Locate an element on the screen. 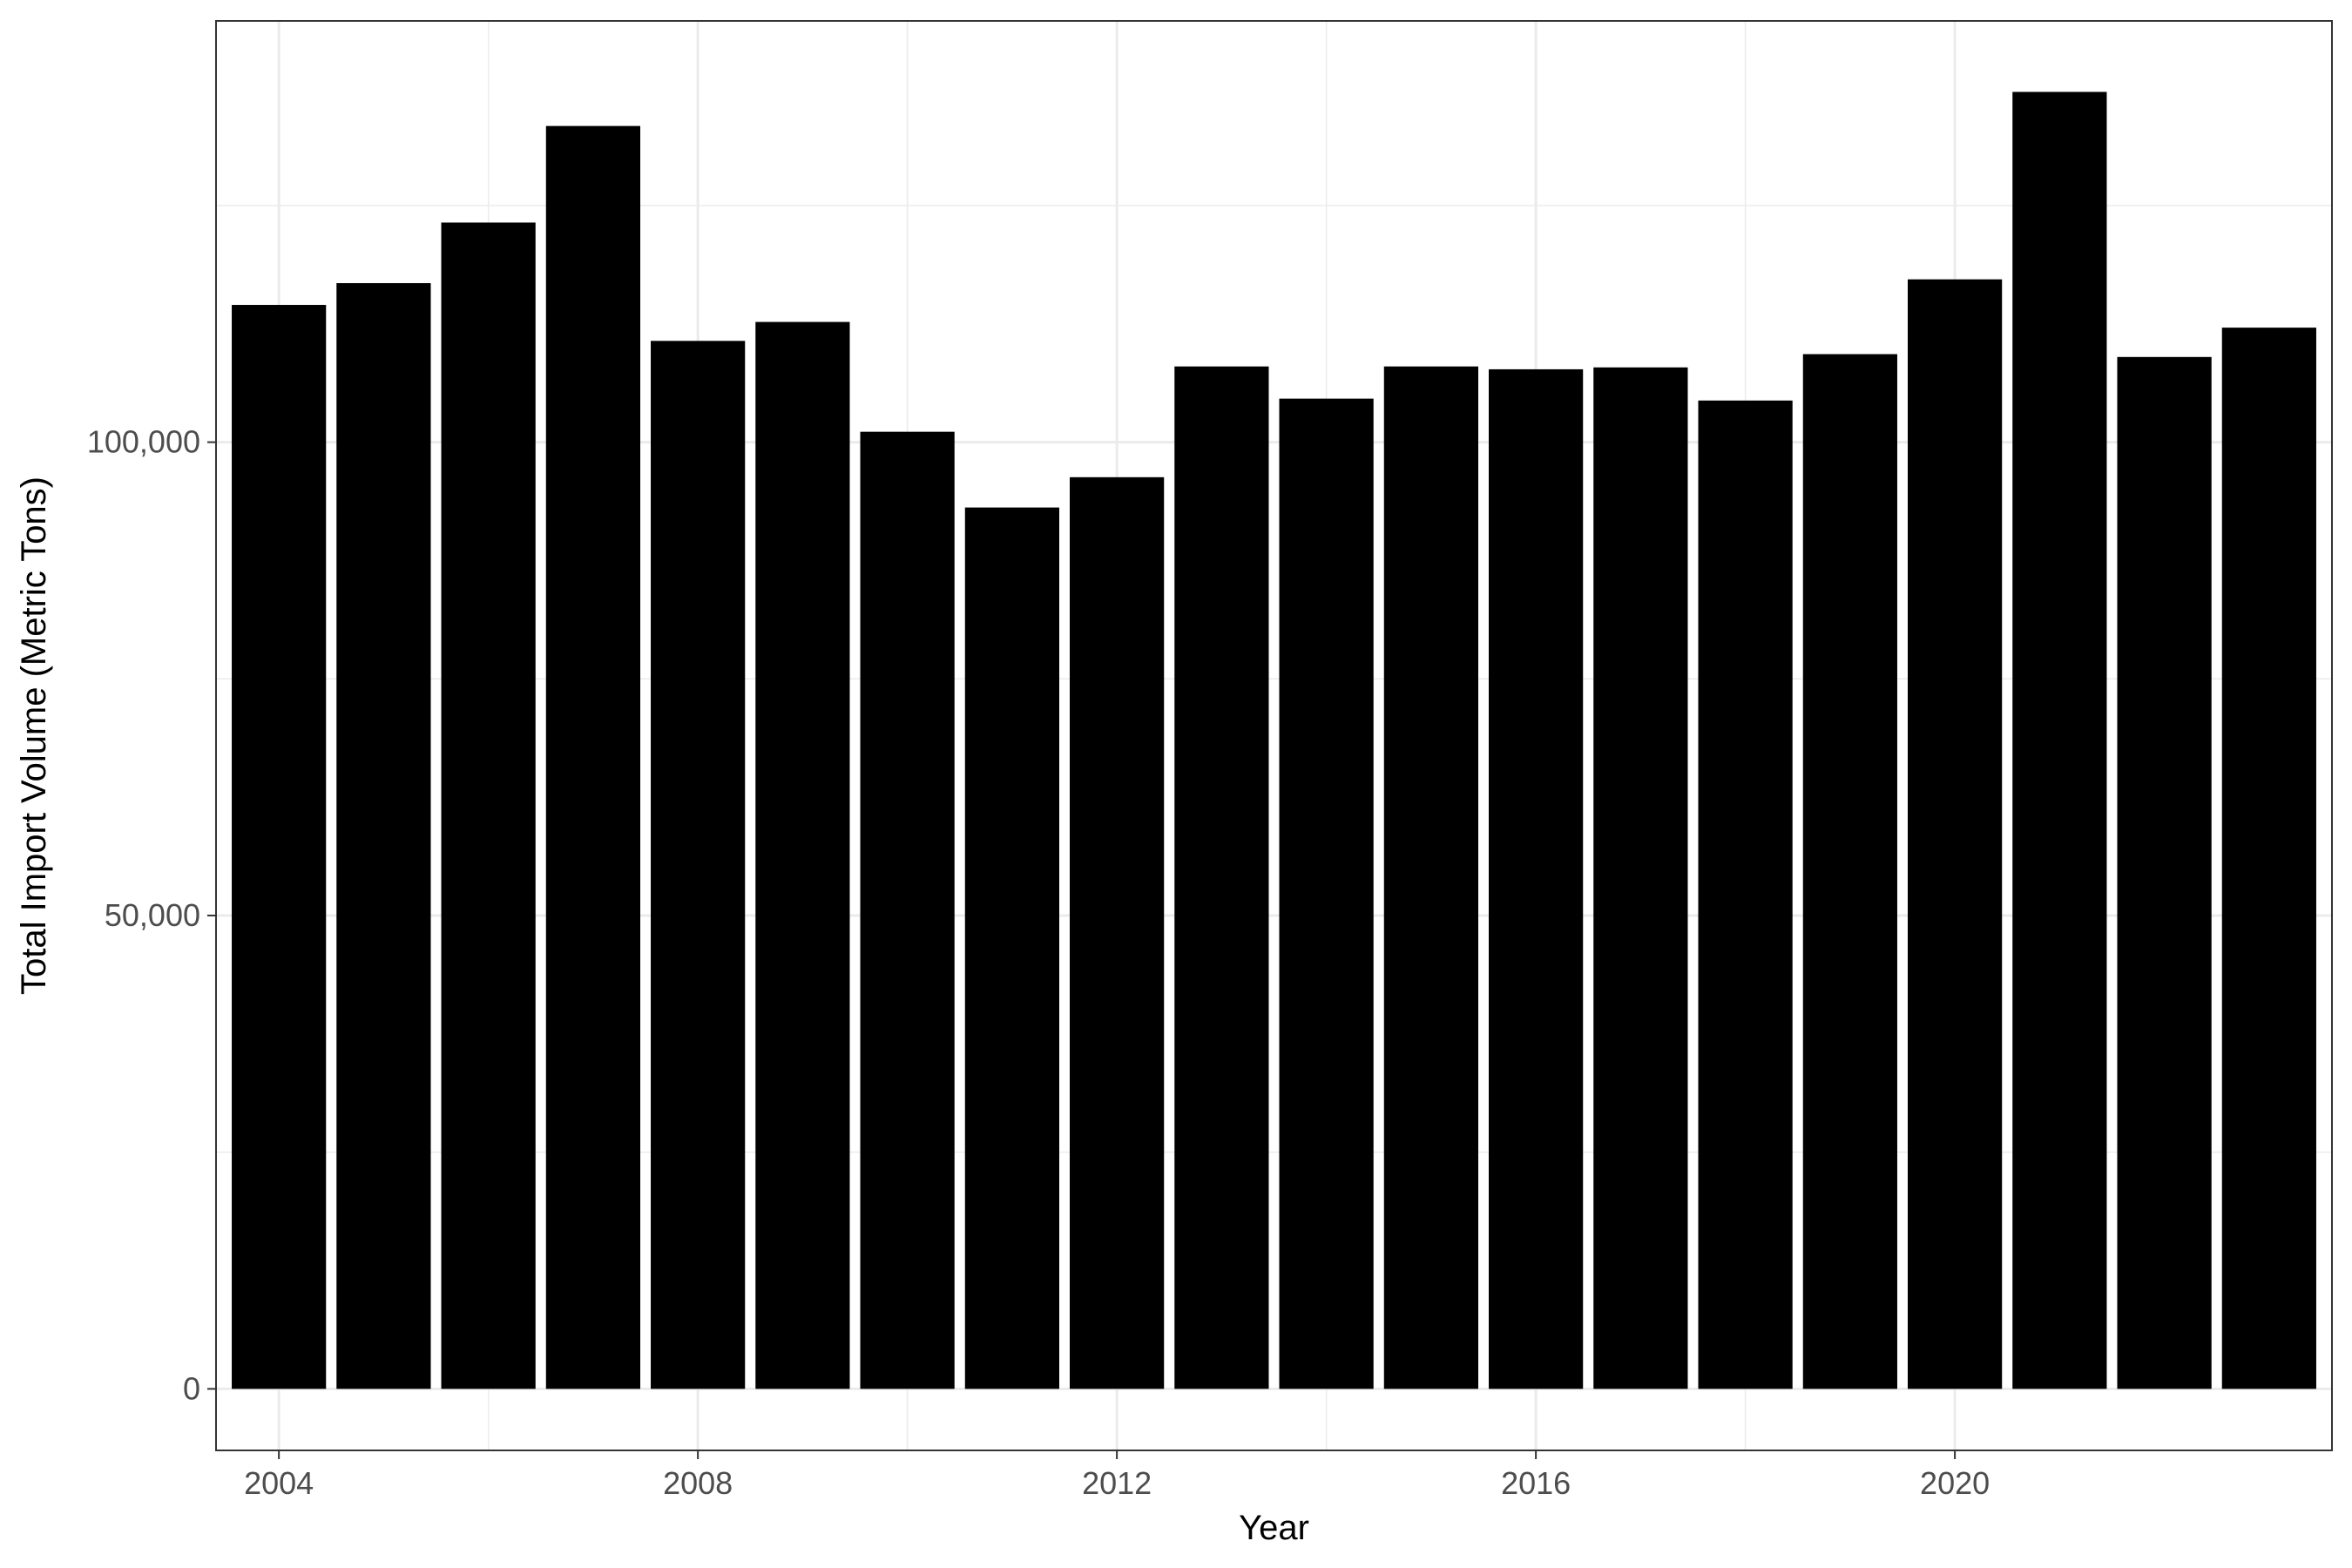 The image size is (2352, 1568). bar-2009 is located at coordinates (802, 855).